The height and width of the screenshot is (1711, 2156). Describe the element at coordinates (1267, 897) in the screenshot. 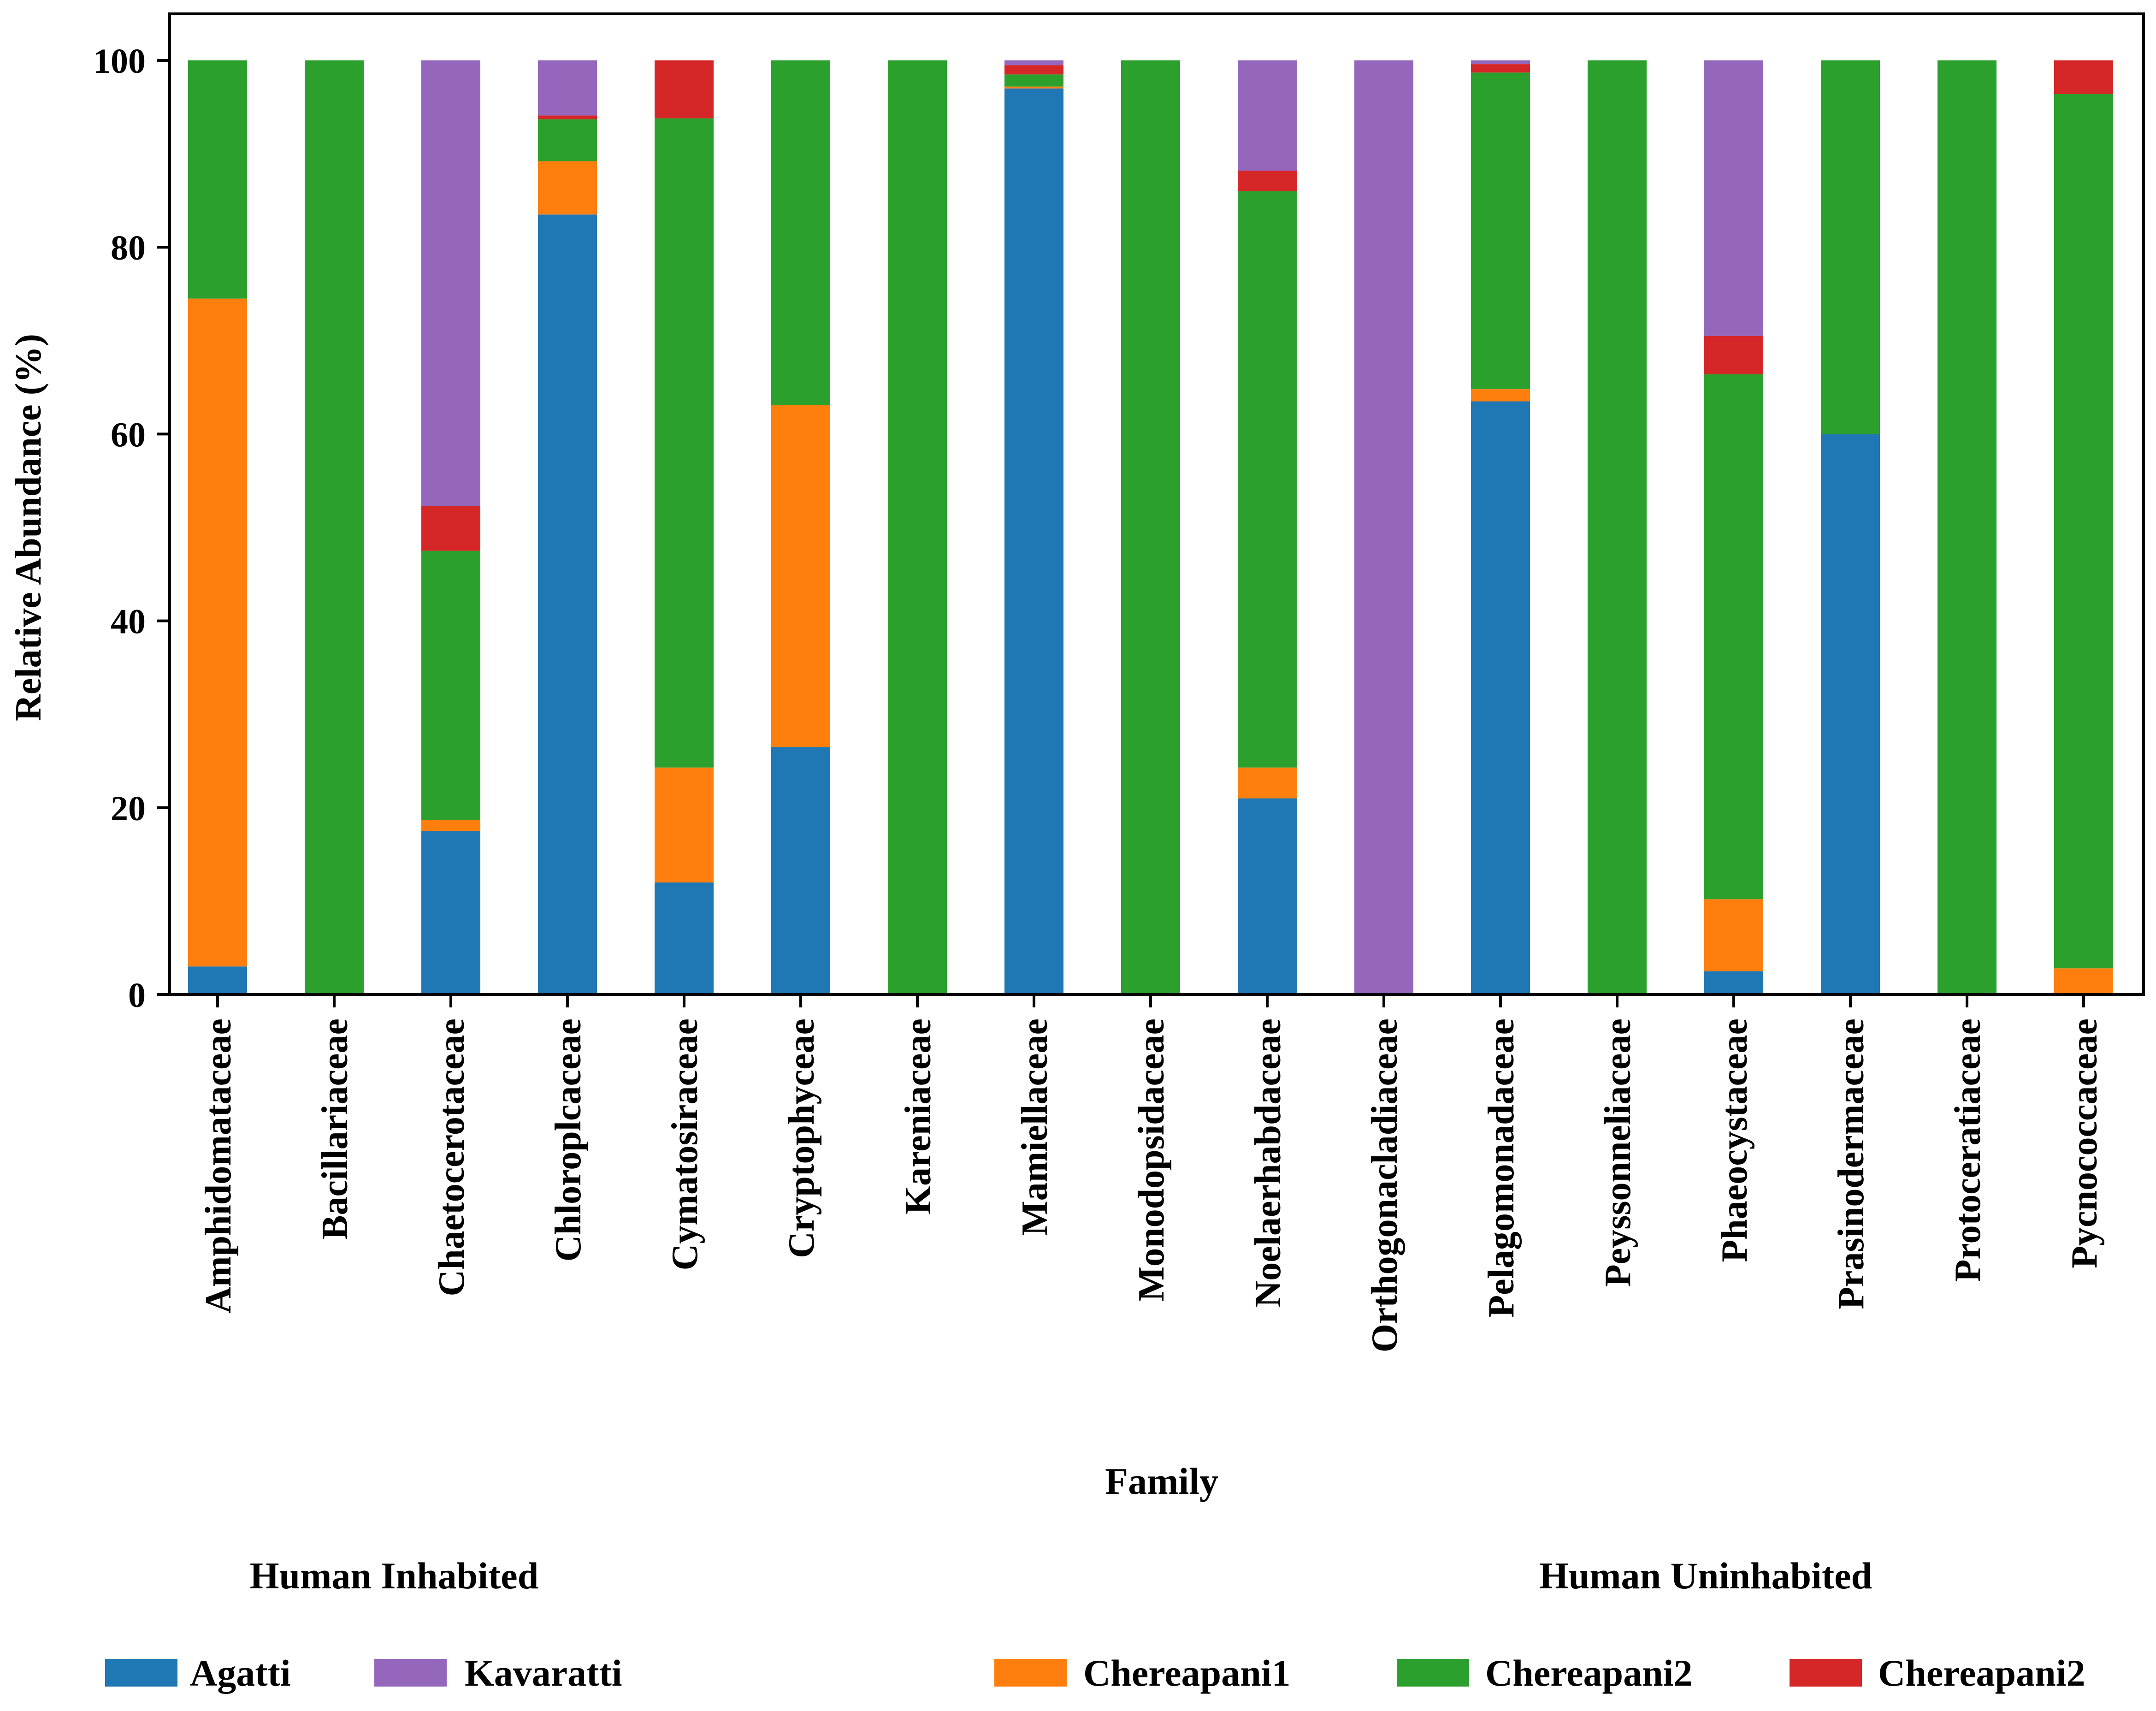

I see `bar-segment-agatti-0-noelaerhabdaceae` at that location.